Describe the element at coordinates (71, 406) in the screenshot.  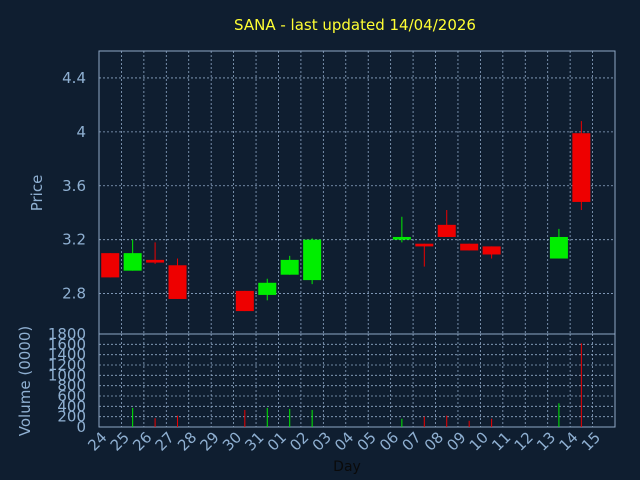
I see `volume-tick-label: 400` at that location.